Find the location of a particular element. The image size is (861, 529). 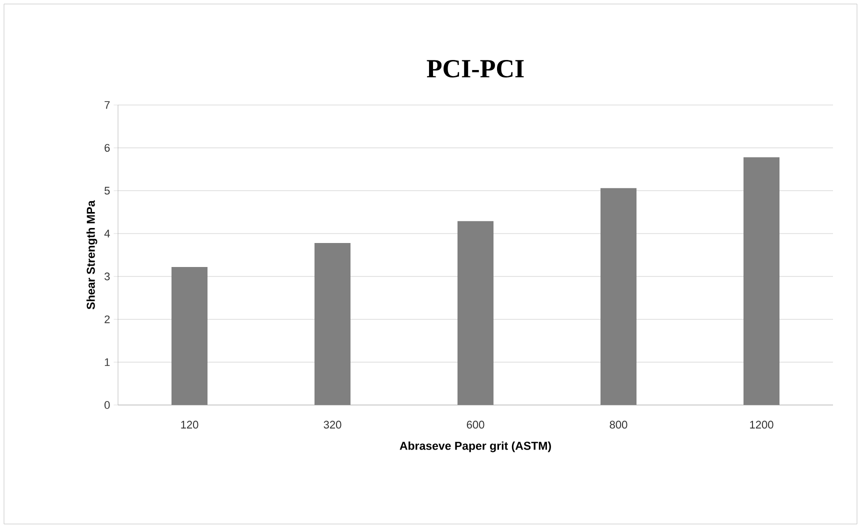

y-tick-label: 3 is located at coordinates (107, 276).